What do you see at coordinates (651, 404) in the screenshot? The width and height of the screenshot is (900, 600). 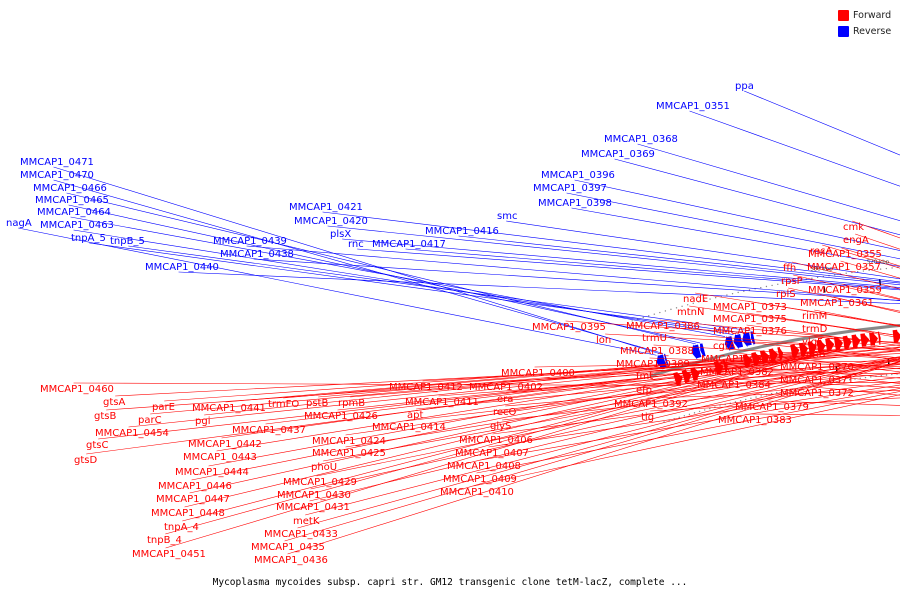 I see `forward-gene-label: MMCAP1_0392` at bounding box center [651, 404].